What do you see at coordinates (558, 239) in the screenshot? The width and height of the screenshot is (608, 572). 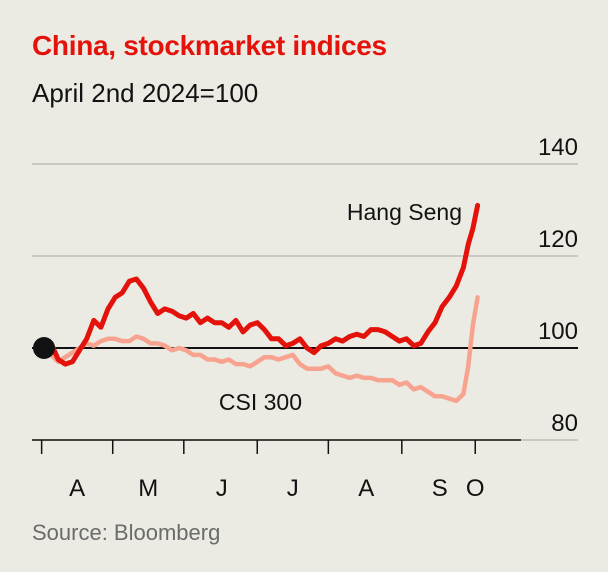 I see `y-tick-label-120: 120` at bounding box center [558, 239].